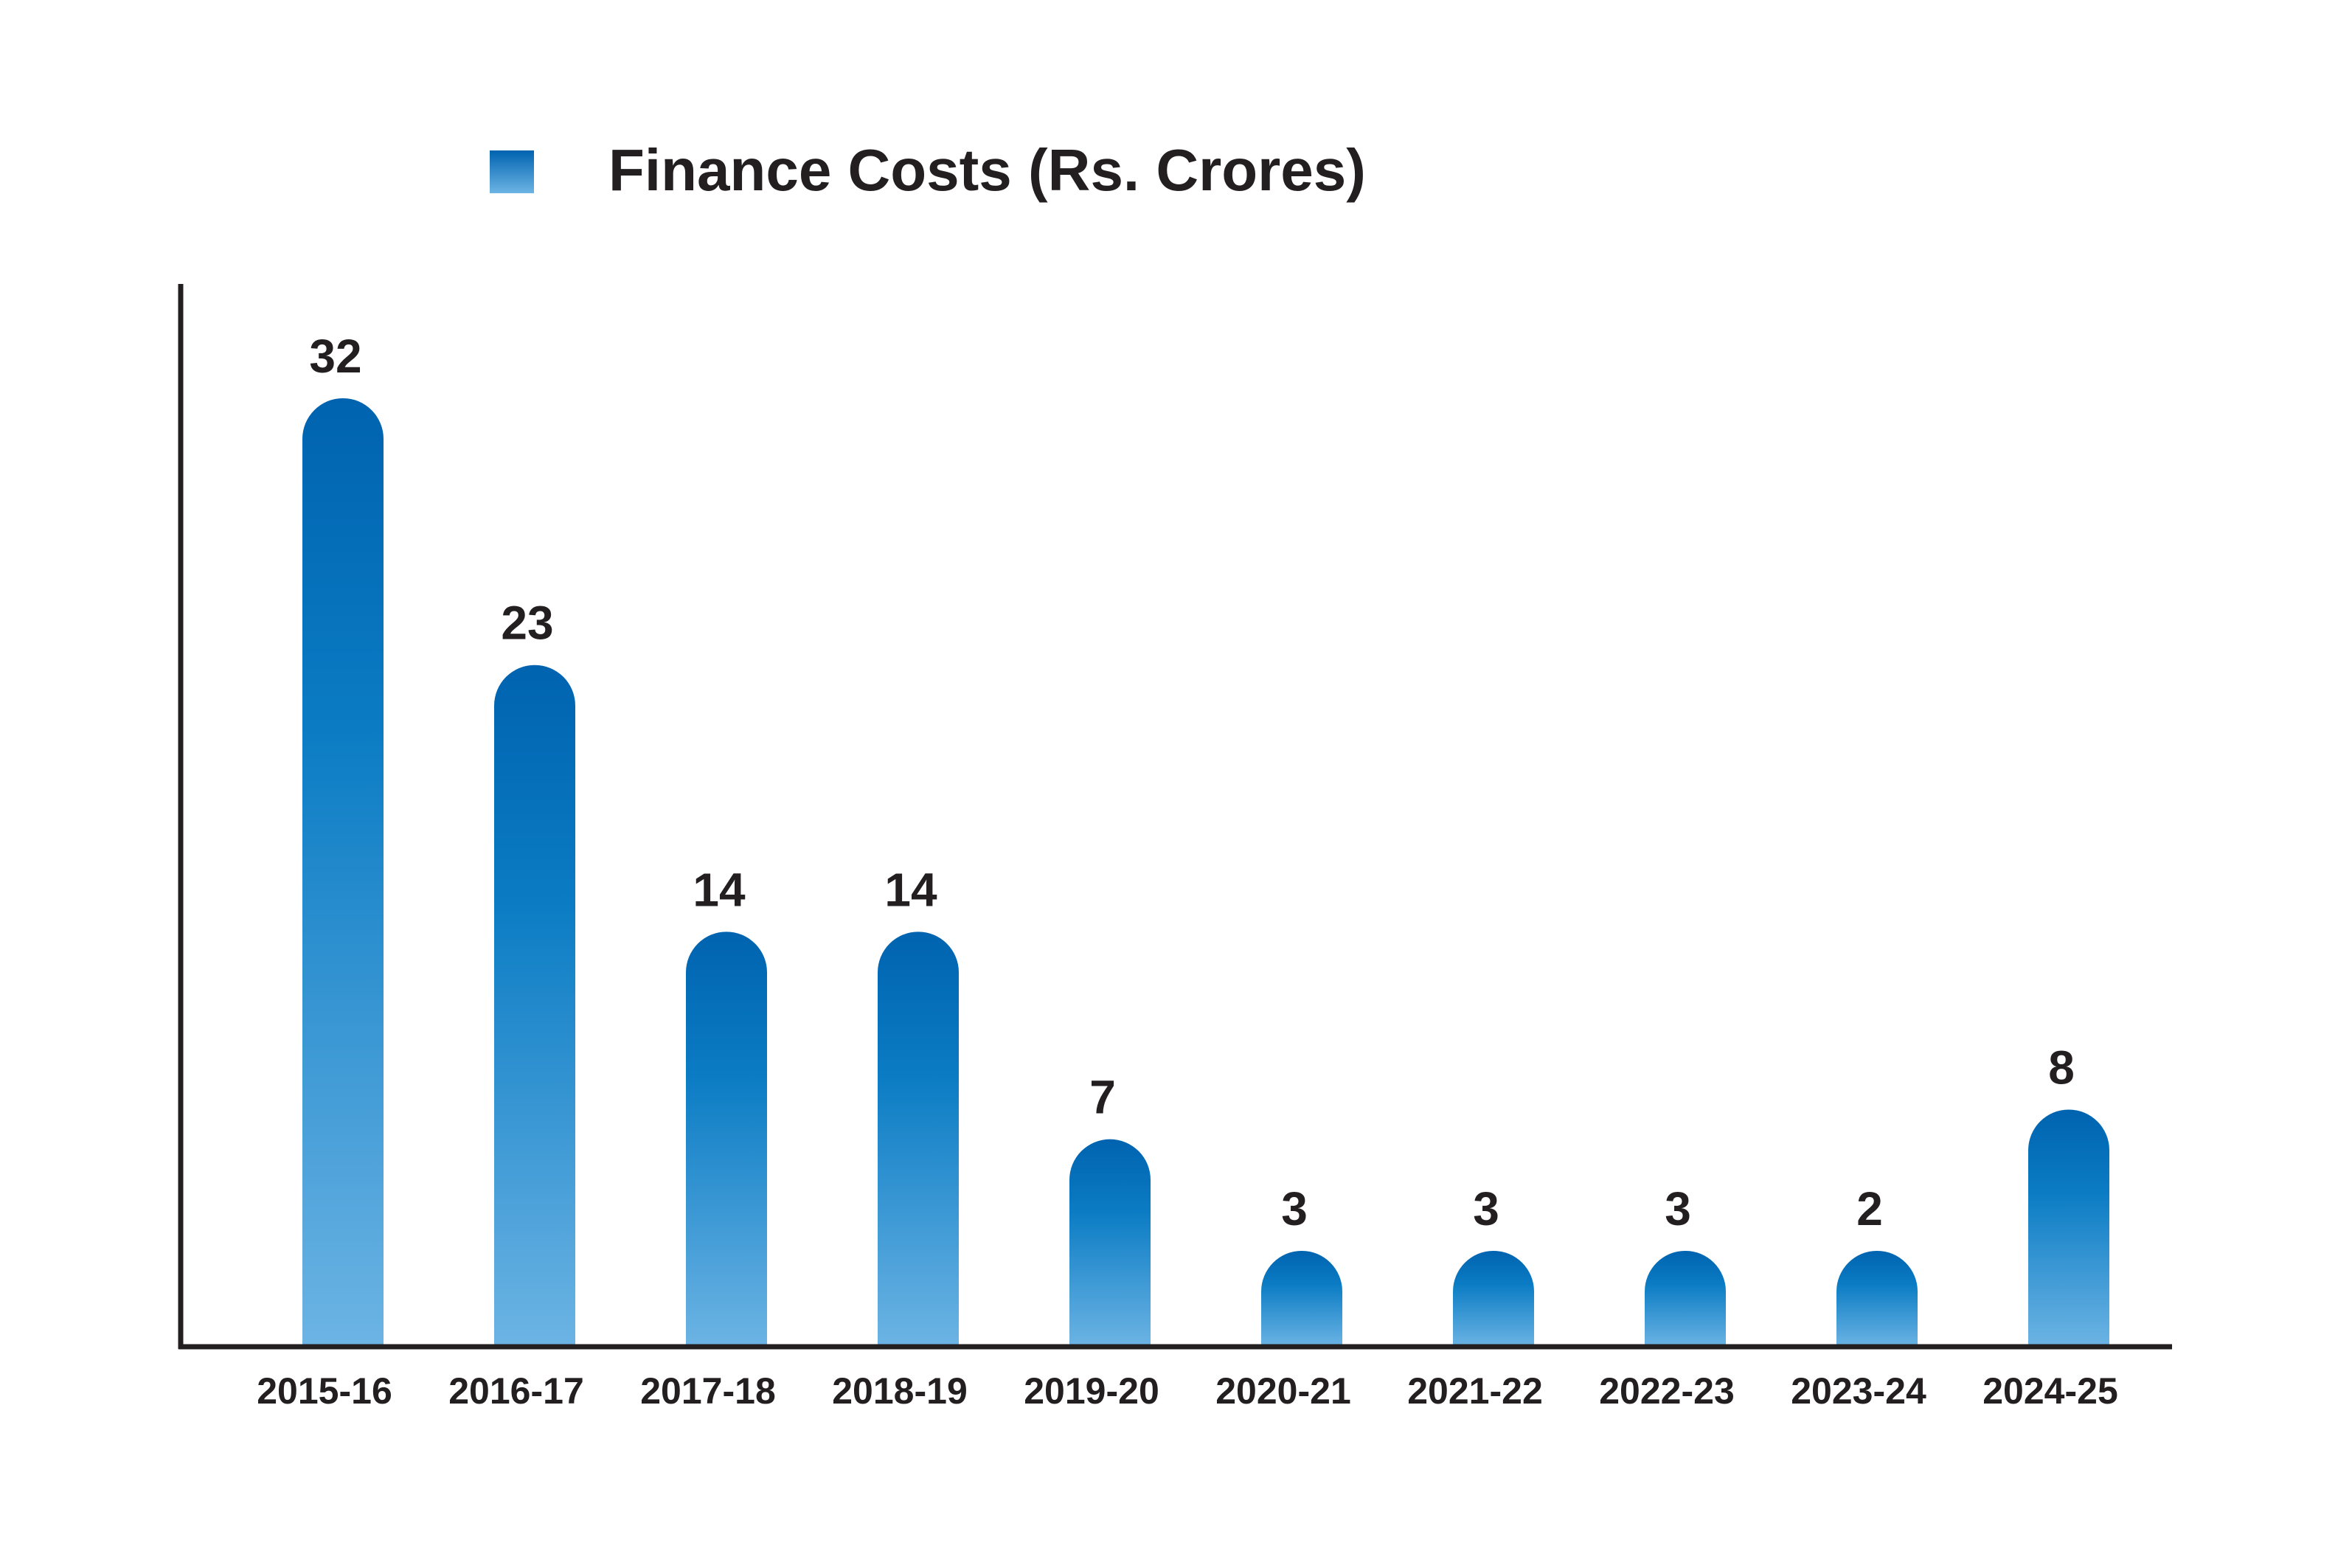 Image resolution: width=2352 pixels, height=1568 pixels. Describe the element at coordinates (1869, 1208) in the screenshot. I see `data-label-2023-24: 2` at that location.